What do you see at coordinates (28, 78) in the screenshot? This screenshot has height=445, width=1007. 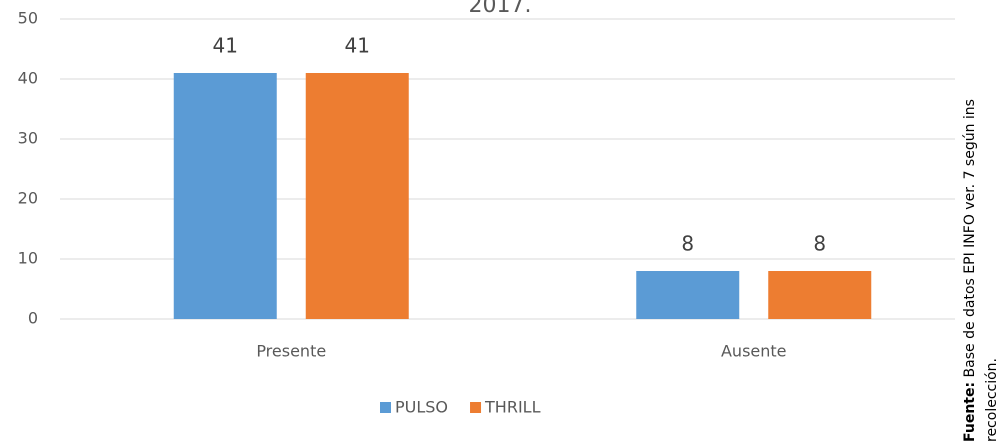 I see `y-tick-label: 40` at bounding box center [28, 78].